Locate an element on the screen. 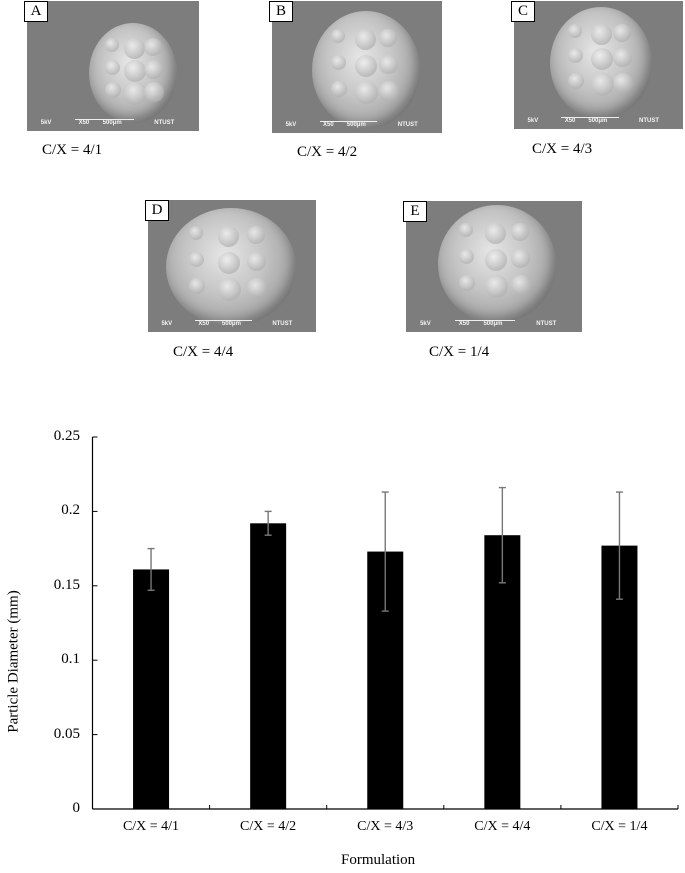 The width and height of the screenshot is (685, 873). panel-caption: C/X = 4/3 is located at coordinates (562, 149).